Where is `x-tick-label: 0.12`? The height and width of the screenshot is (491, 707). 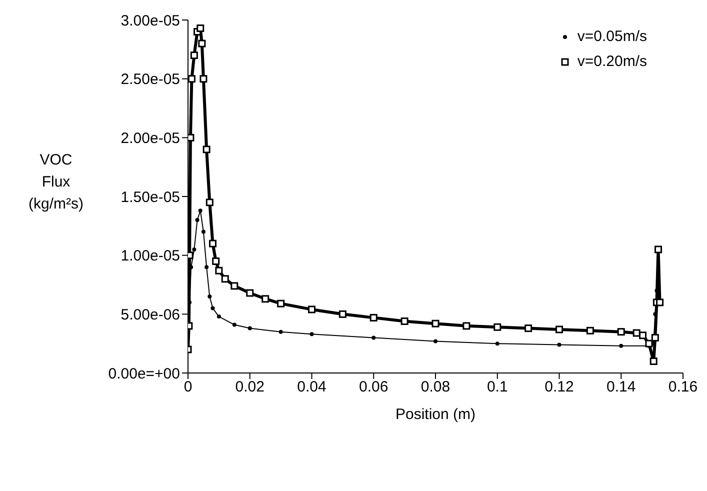 x-tick-label: 0.12 is located at coordinates (559, 387).